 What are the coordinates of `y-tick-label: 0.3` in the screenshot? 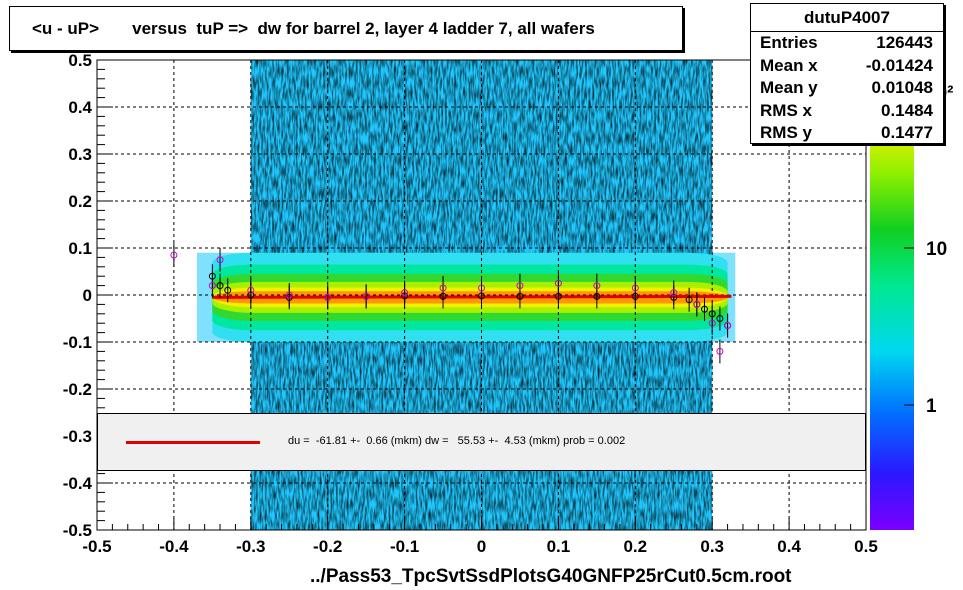 It's located at (80, 154).